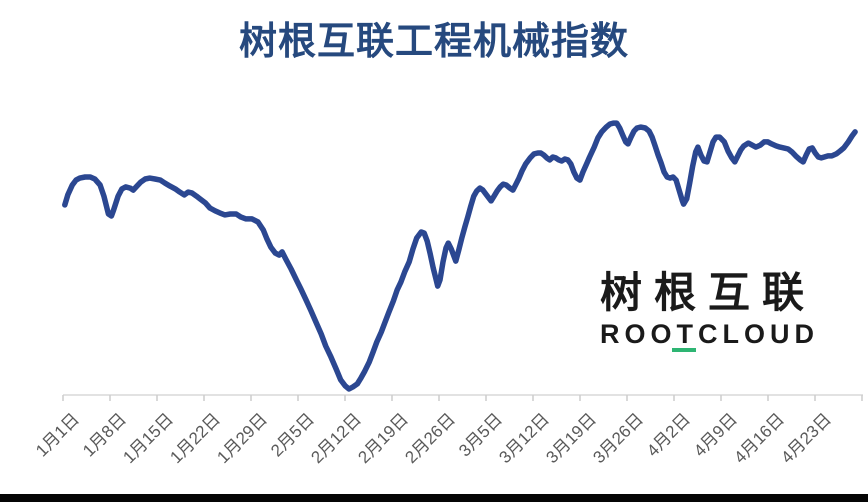 The image size is (868, 502). I want to click on rootcloud-logo: 树根互联 ROOTCLOUD, so click(709, 310).